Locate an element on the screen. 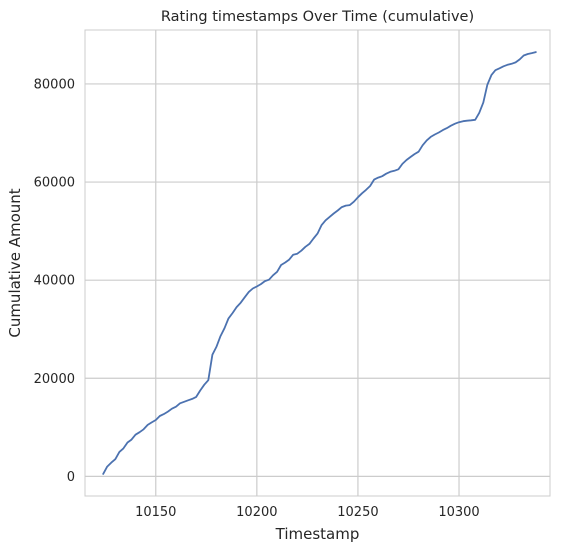  x-tick-label: 10250 is located at coordinates (357, 512).